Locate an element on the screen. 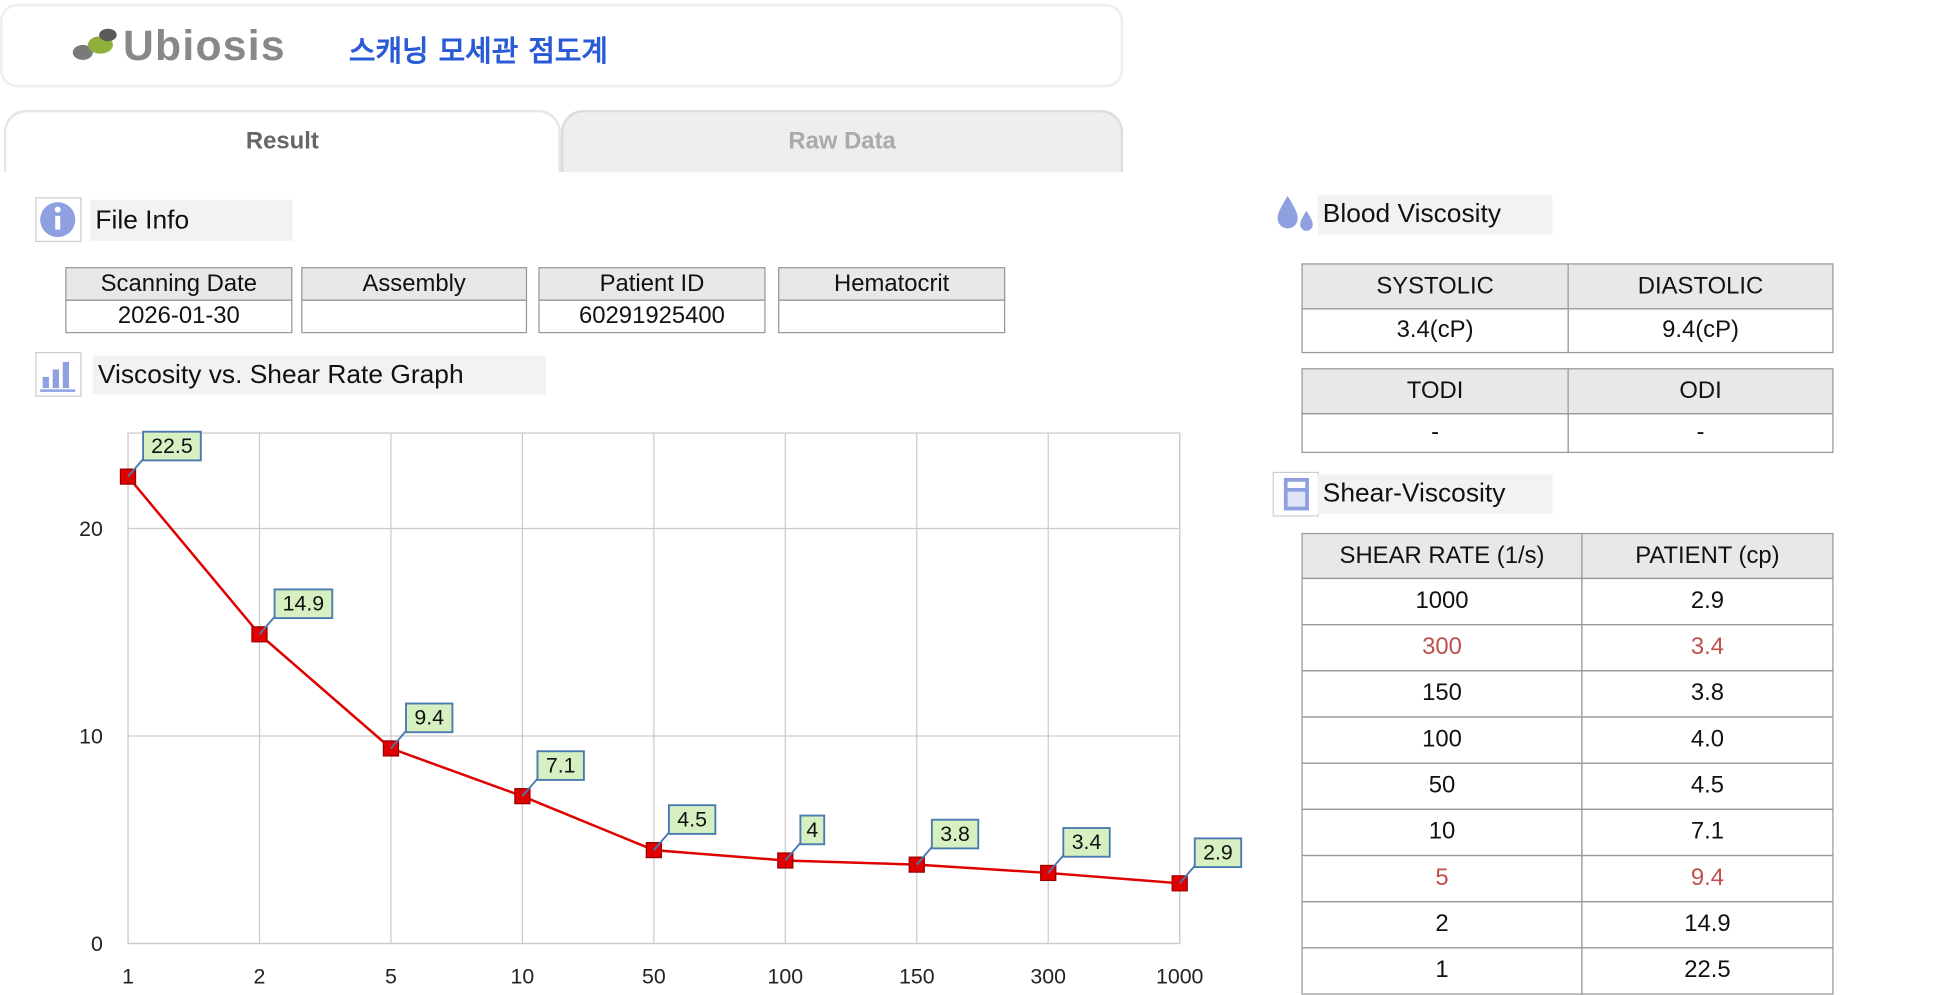 The width and height of the screenshot is (1943, 995). x-tick-label: 1000 is located at coordinates (1179, 976).